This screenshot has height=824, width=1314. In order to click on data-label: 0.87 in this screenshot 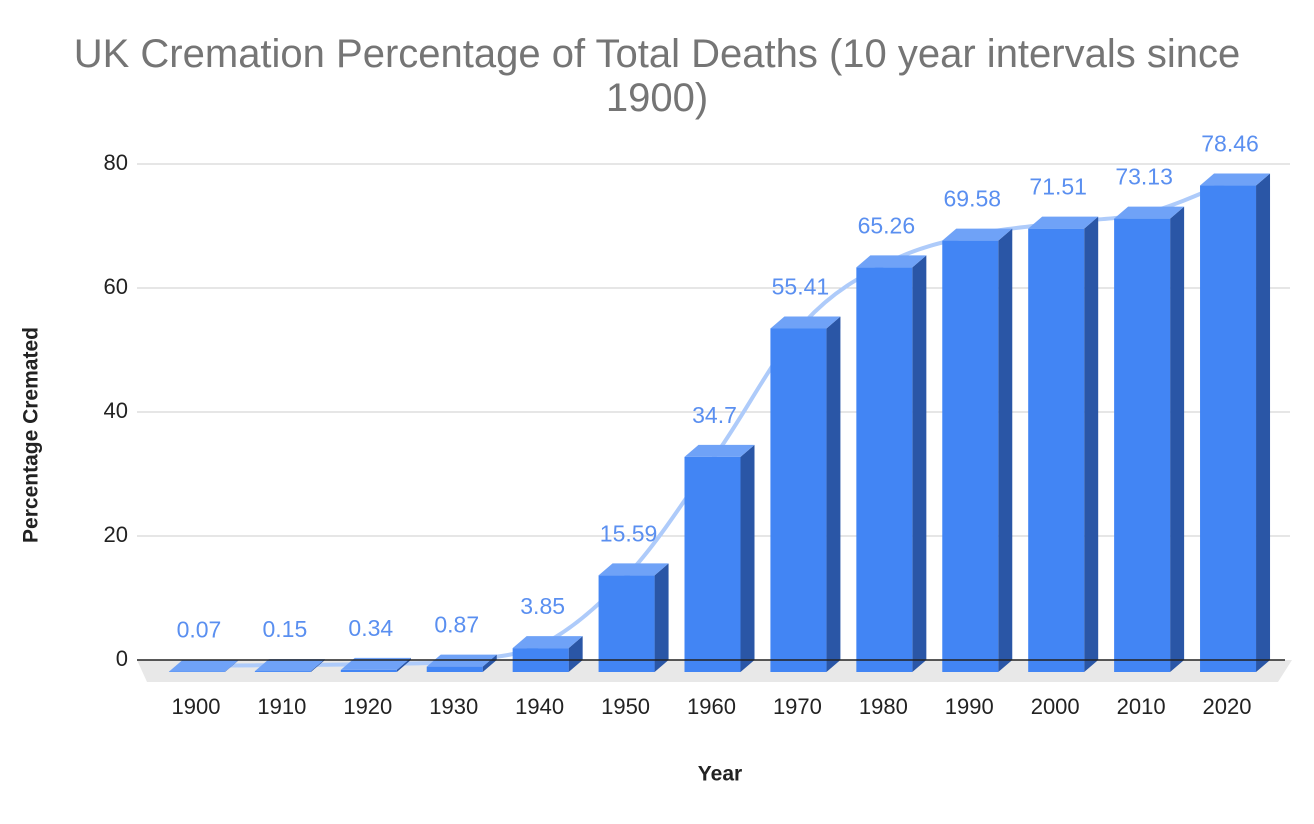, I will do `click(456, 625)`.